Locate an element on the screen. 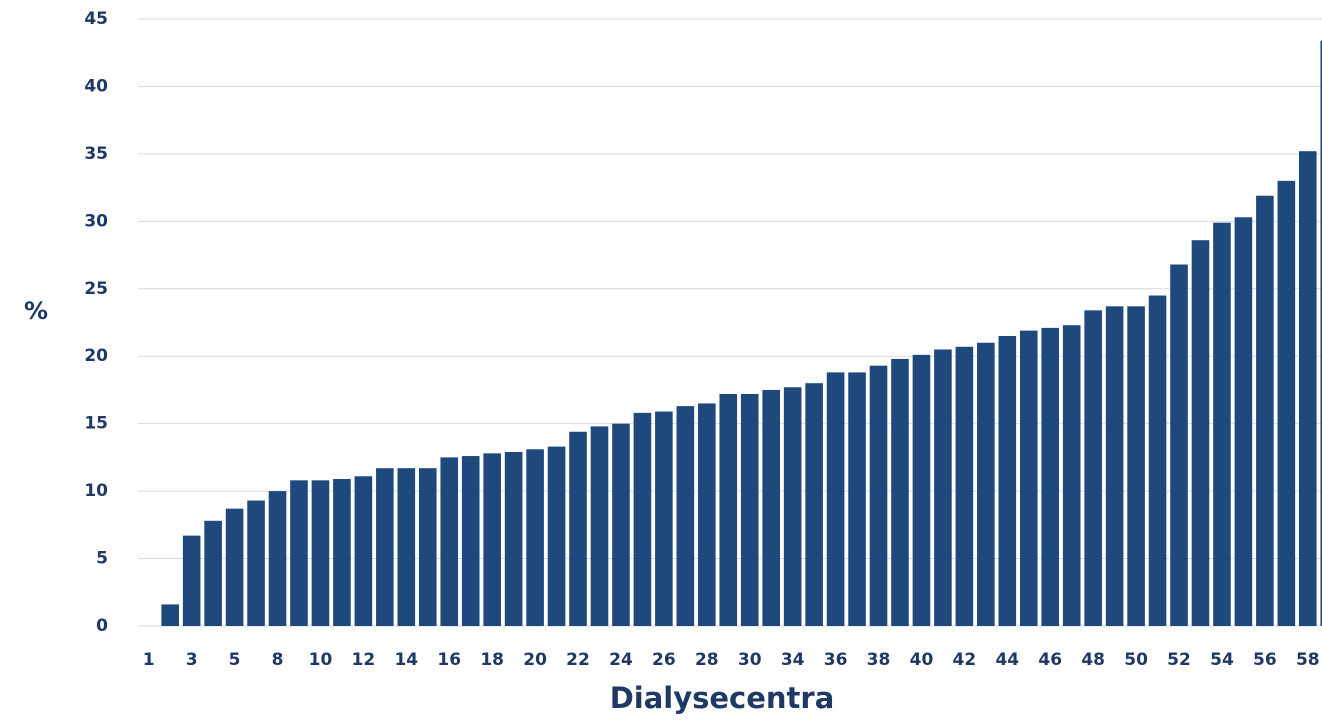 This screenshot has width=1322, height=721. x-tick-label: 16 is located at coordinates (449, 660).